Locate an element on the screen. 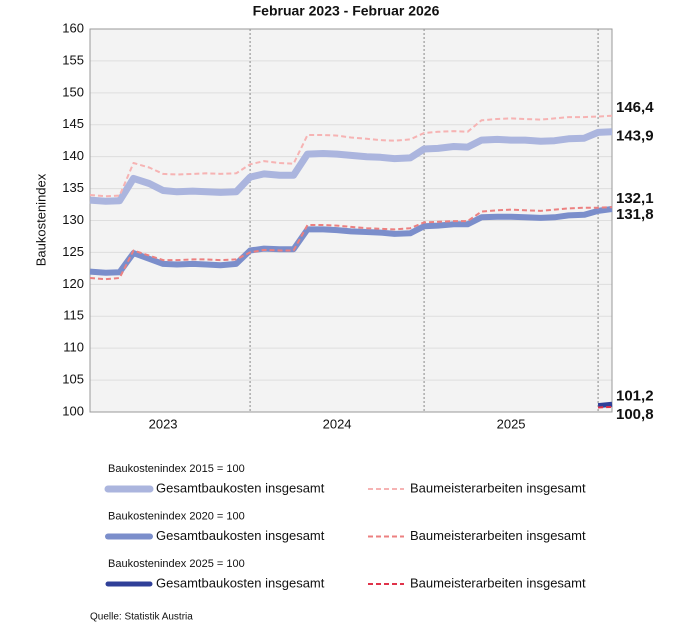 The height and width of the screenshot is (627, 682). value-label: 131,8 is located at coordinates (635, 214).